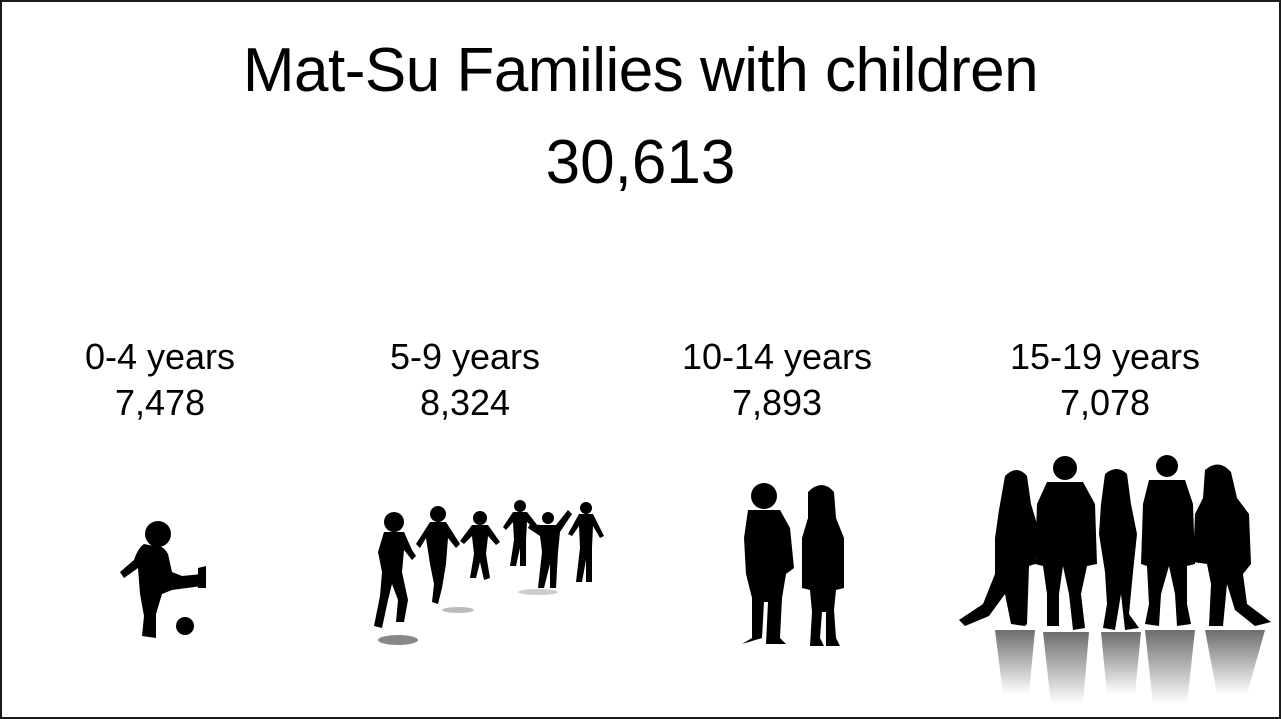 The height and width of the screenshot is (719, 1281). I want to click on age-group-15-19: 15-19 years 7,078, so click(1105, 380).